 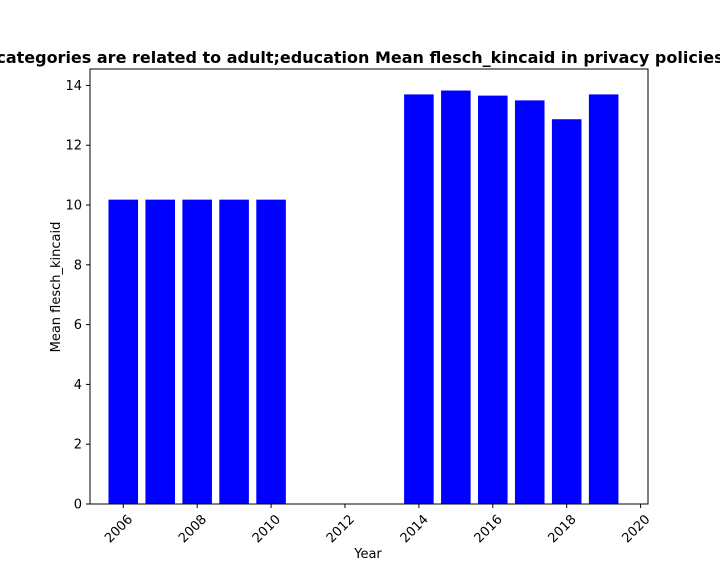 I want to click on bar-2016, so click(x=493, y=299).